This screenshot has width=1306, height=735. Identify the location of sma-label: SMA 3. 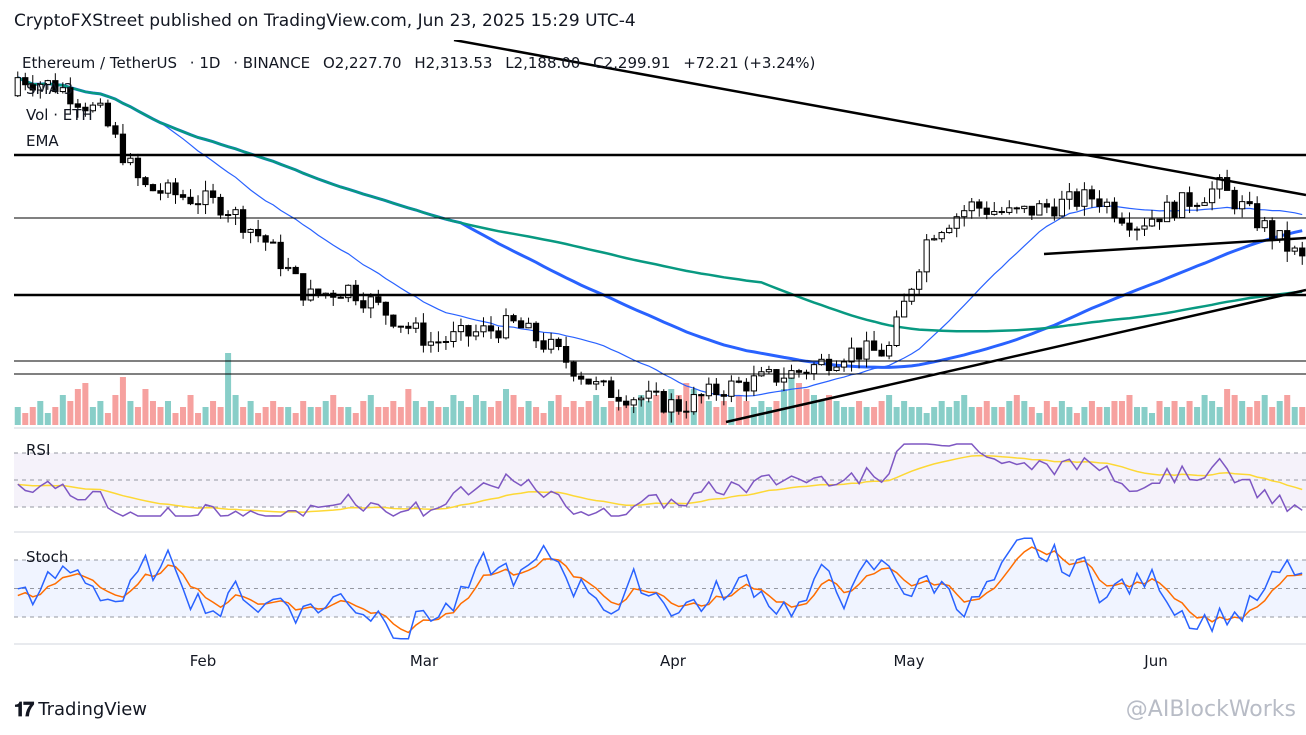
(50, 89).